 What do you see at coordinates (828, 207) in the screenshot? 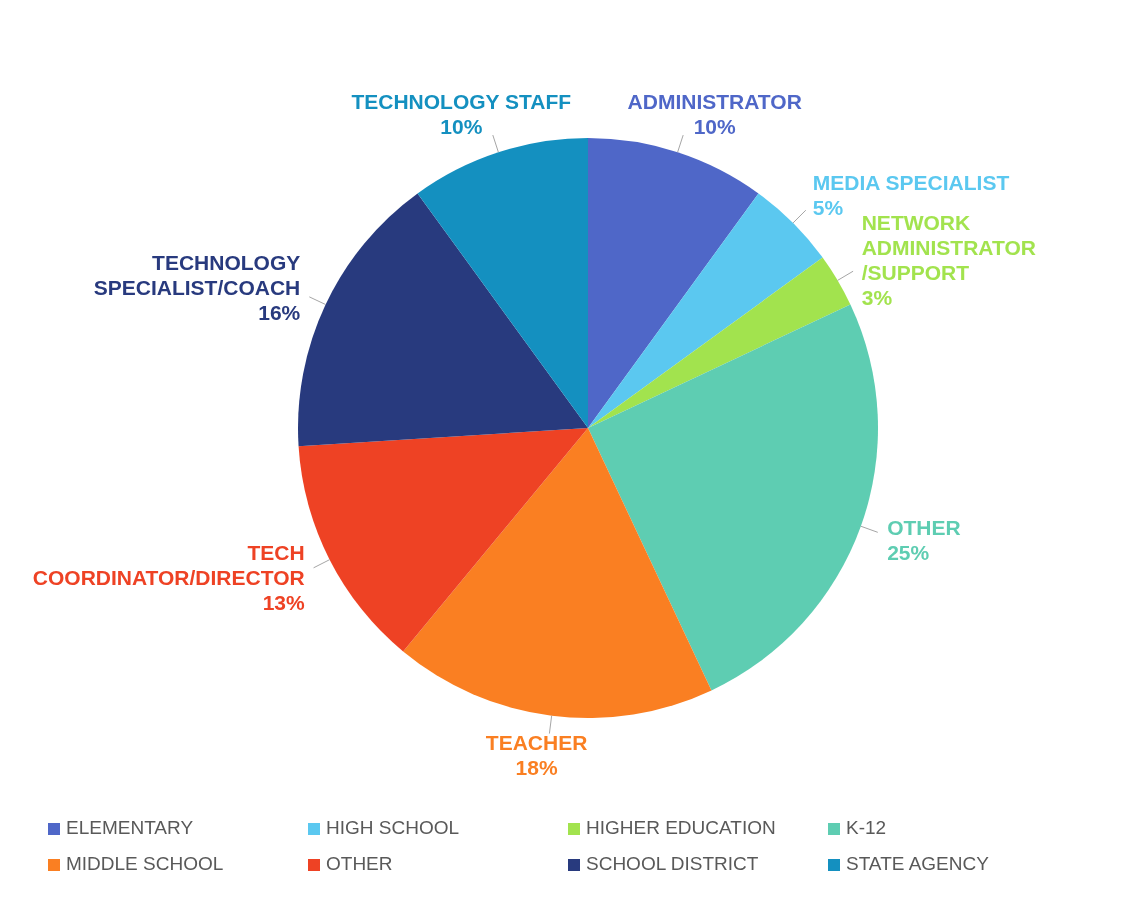
I see `data-label: 5%` at bounding box center [828, 207].